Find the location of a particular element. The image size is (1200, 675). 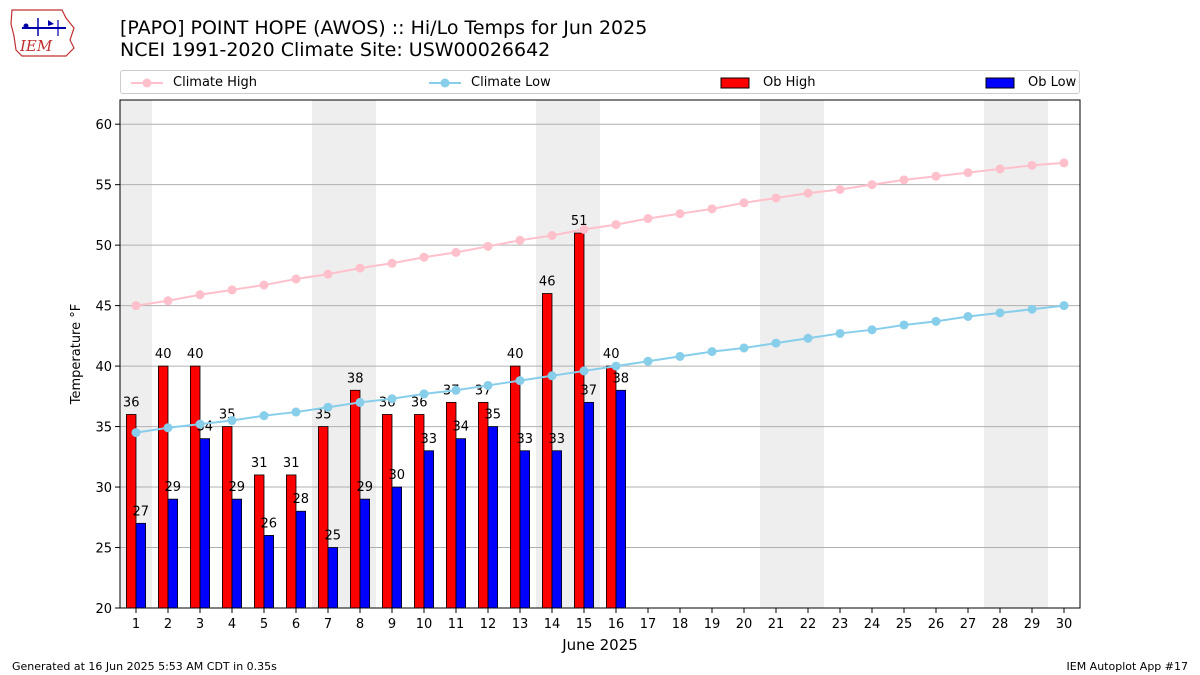

x-tick-label: 4 is located at coordinates (232, 624).